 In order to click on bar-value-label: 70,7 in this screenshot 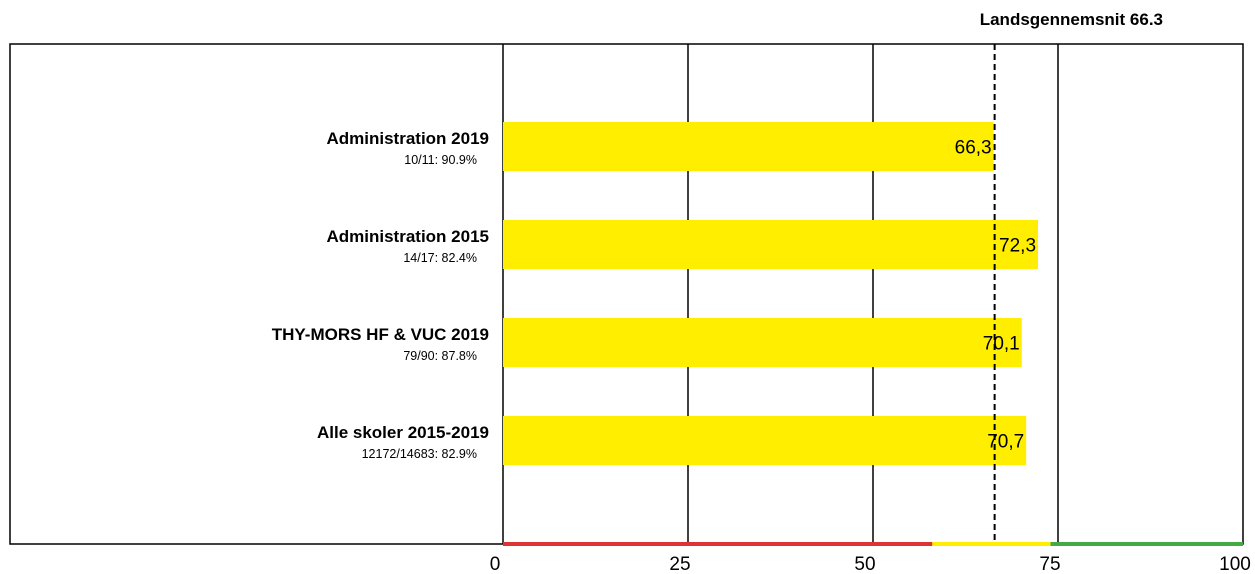, I will do `click(1005, 442)`.